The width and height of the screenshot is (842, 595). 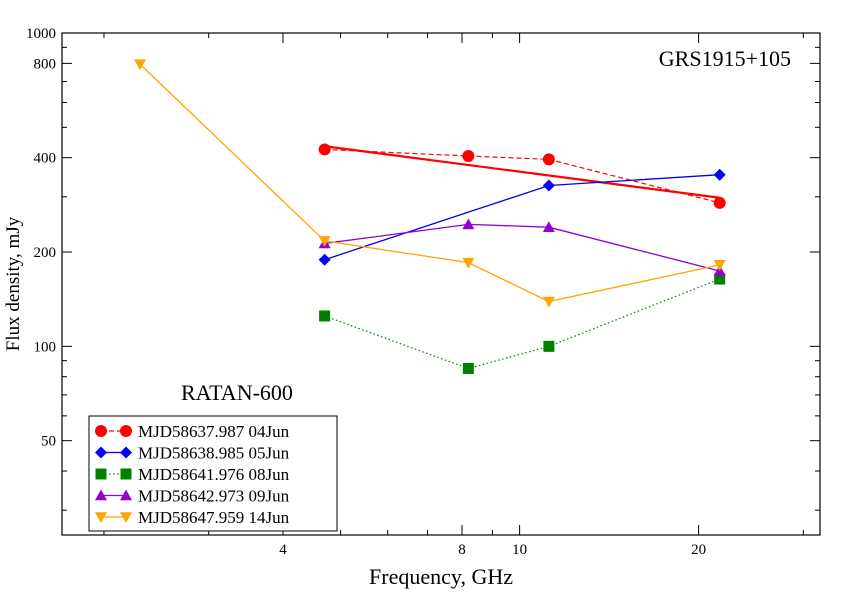 What do you see at coordinates (45, 64) in the screenshot?
I see `y-tick-label: 800` at bounding box center [45, 64].